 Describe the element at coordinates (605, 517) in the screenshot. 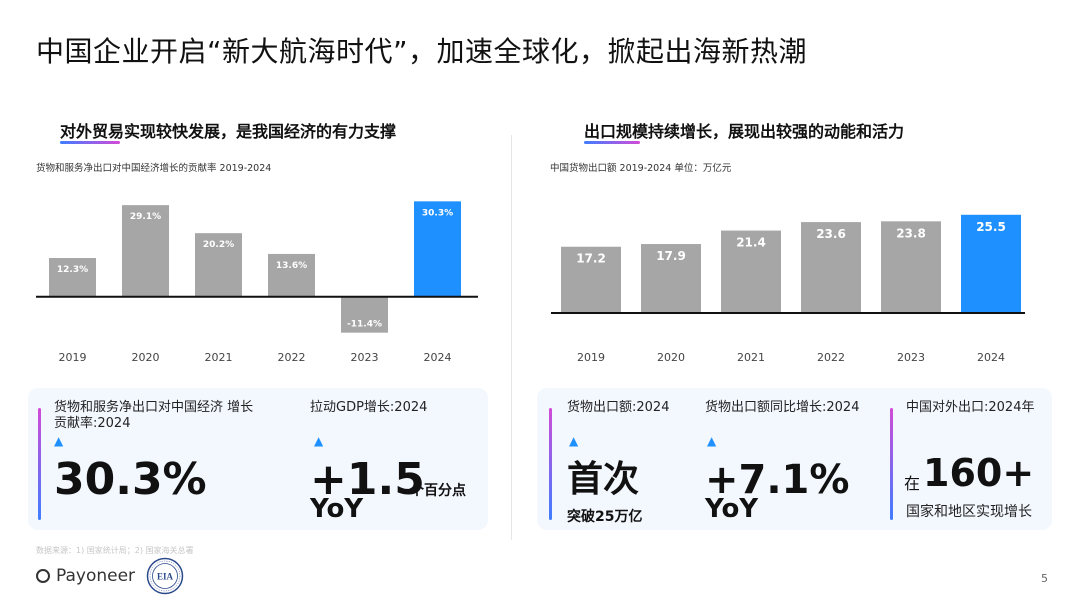

I see `stat-sub-export: 突破25万亿` at that location.